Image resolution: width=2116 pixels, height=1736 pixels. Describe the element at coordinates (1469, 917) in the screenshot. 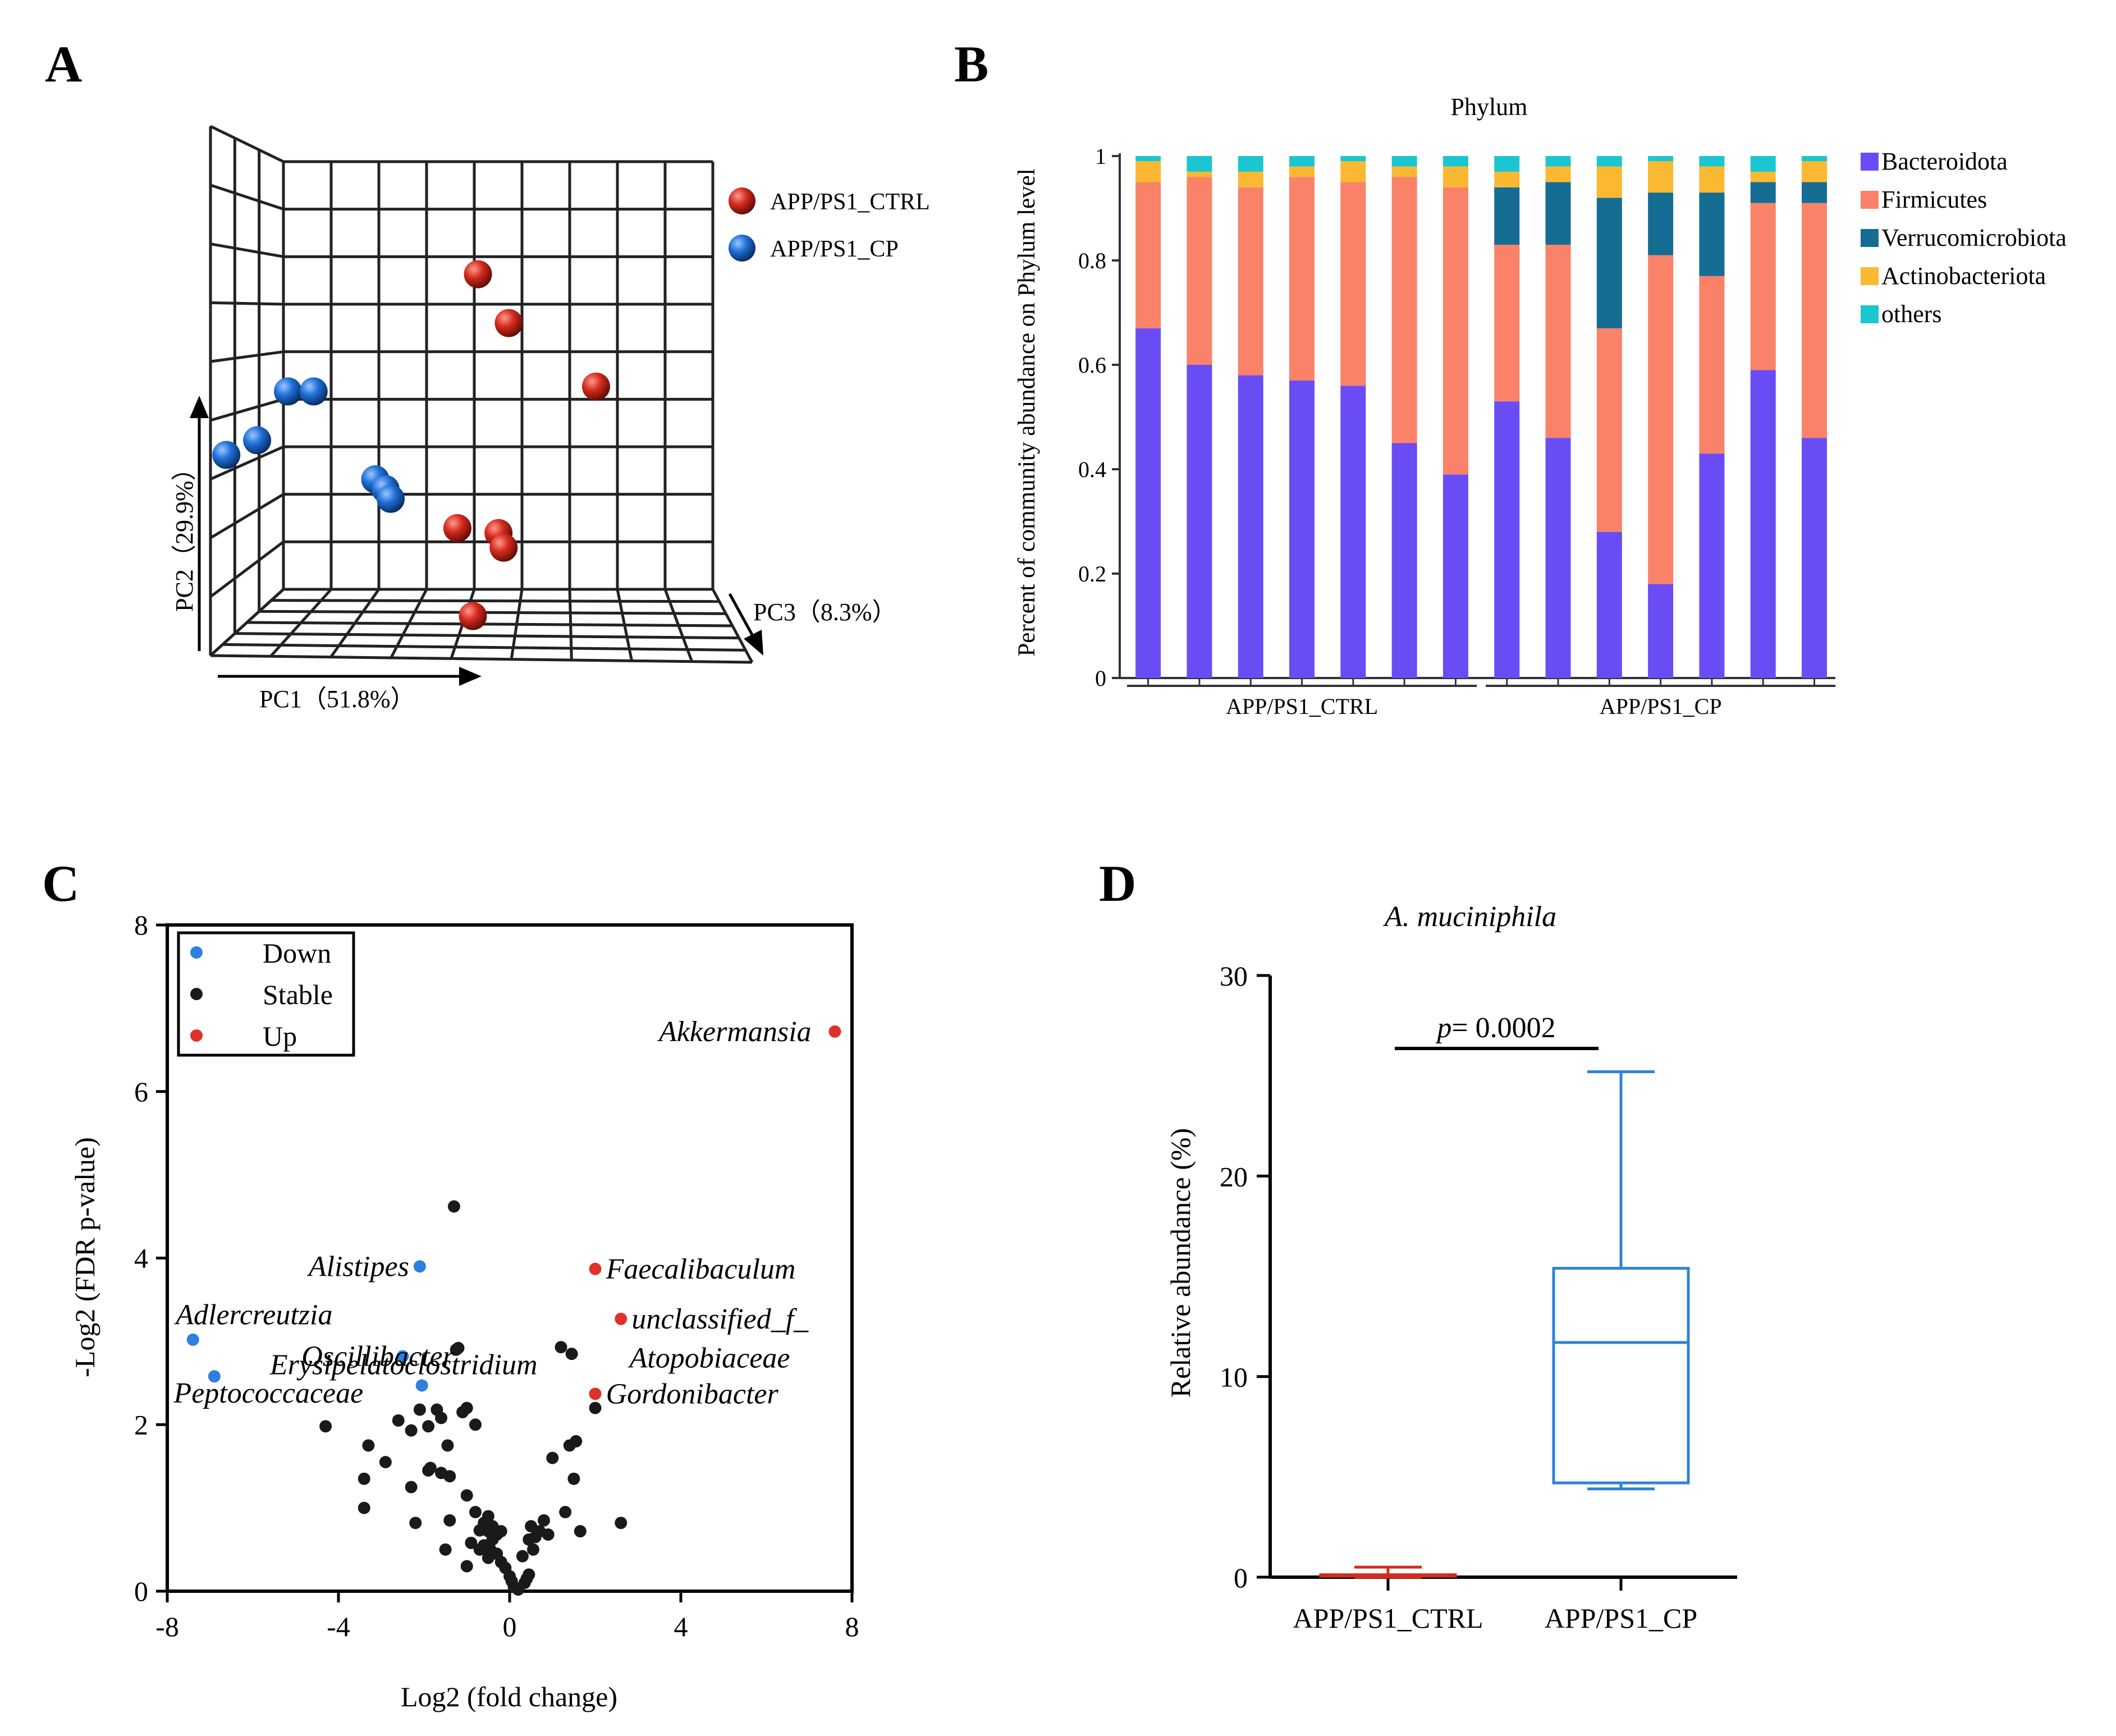

I see `box-plot-title: A. muciniphila` at that location.